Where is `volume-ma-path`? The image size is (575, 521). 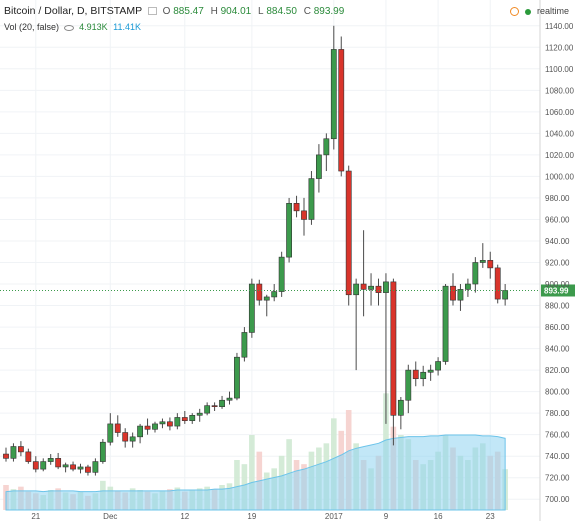 volume-ma-path is located at coordinates (255, 472).